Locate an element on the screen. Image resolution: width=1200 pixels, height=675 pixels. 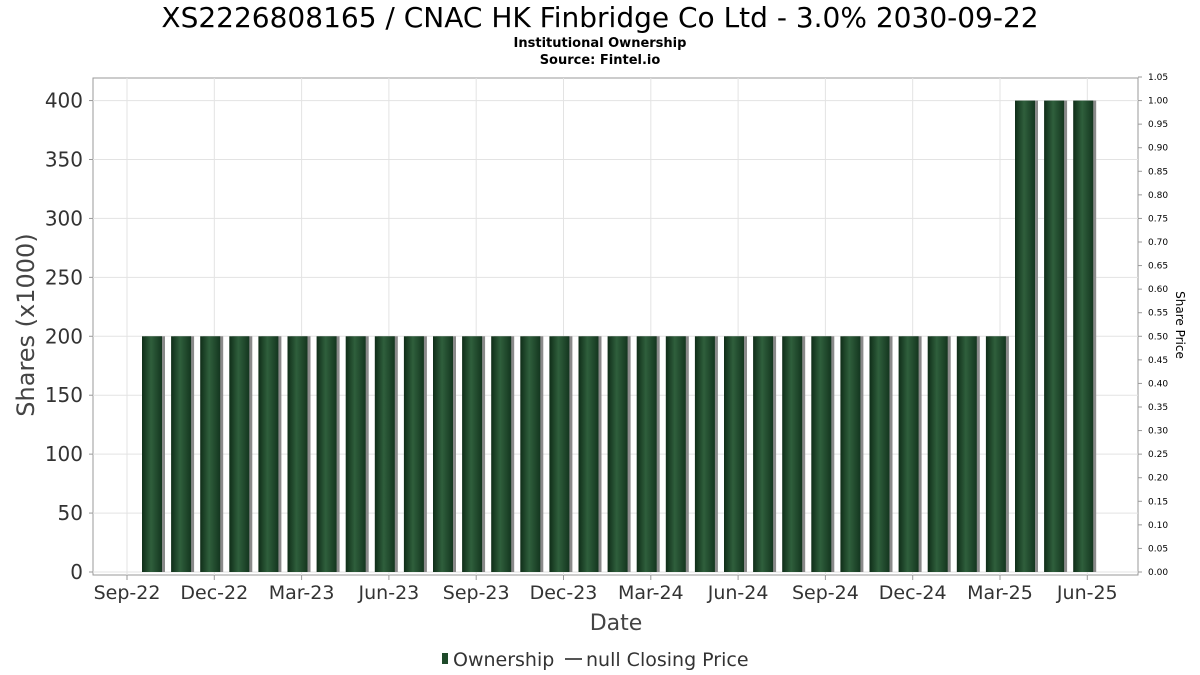
x-tick-label: Jun-25 is located at coordinates (1087, 593).